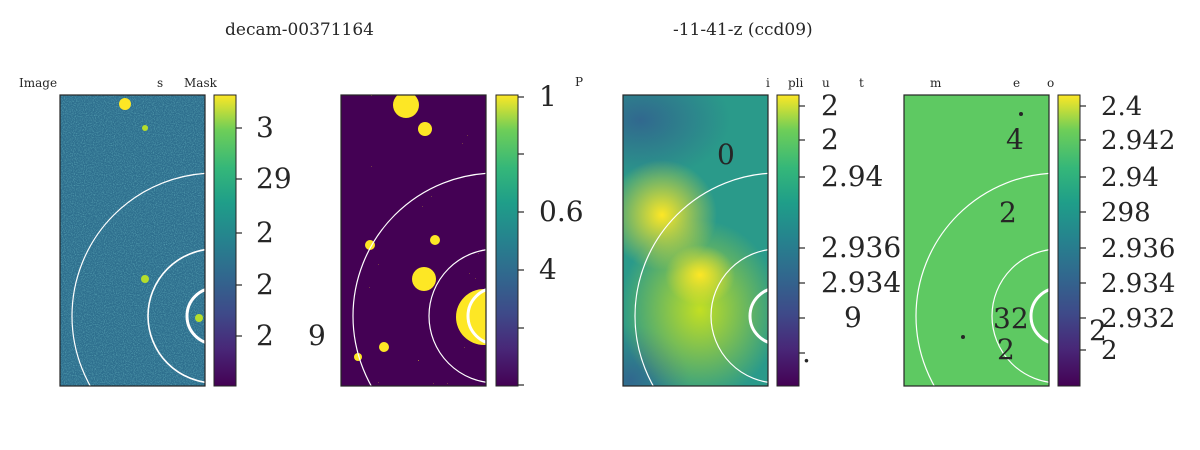  What do you see at coordinates (936, 83) in the screenshot?
I see `panel-uniform-title-1: m` at bounding box center [936, 83].